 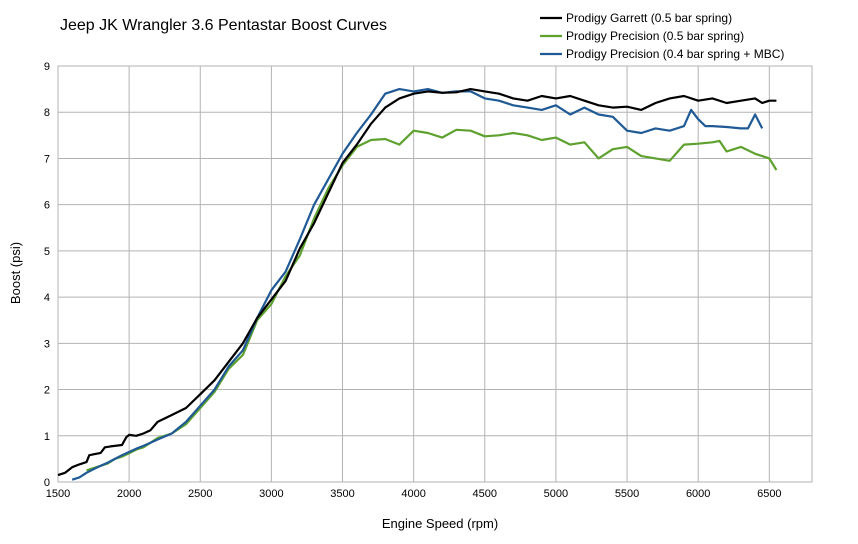 I want to click on y-tick-label: 7, so click(x=47, y=159).